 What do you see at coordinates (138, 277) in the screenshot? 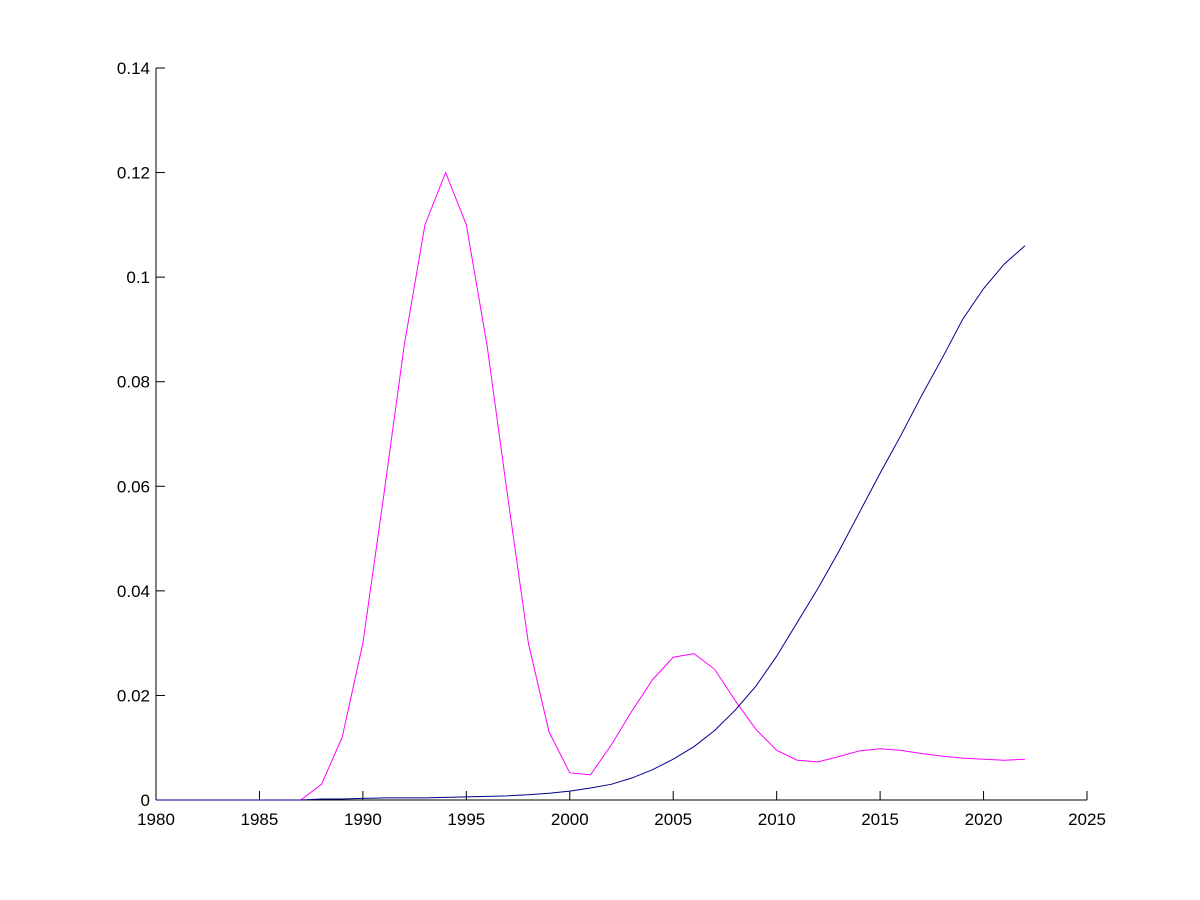
I see `y-tick-label: 0.1` at bounding box center [138, 277].